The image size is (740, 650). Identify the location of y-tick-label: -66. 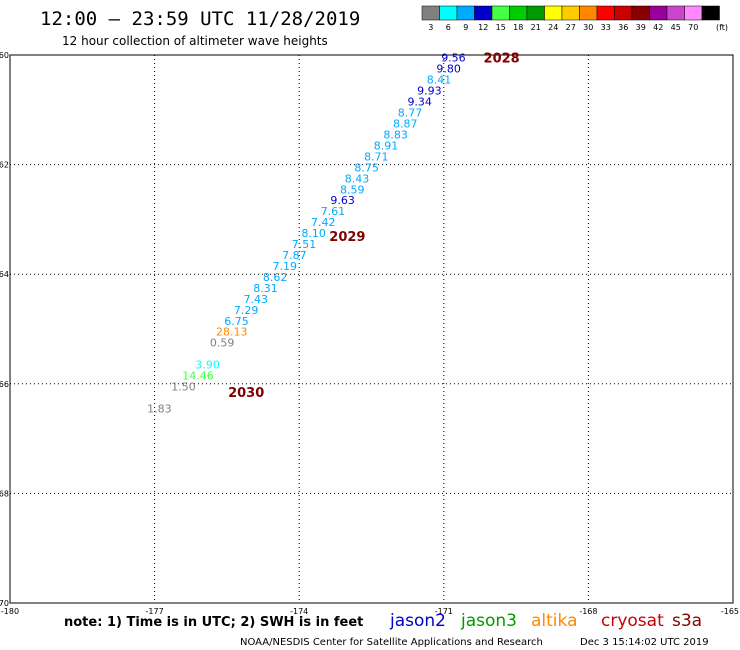
(4, 384).